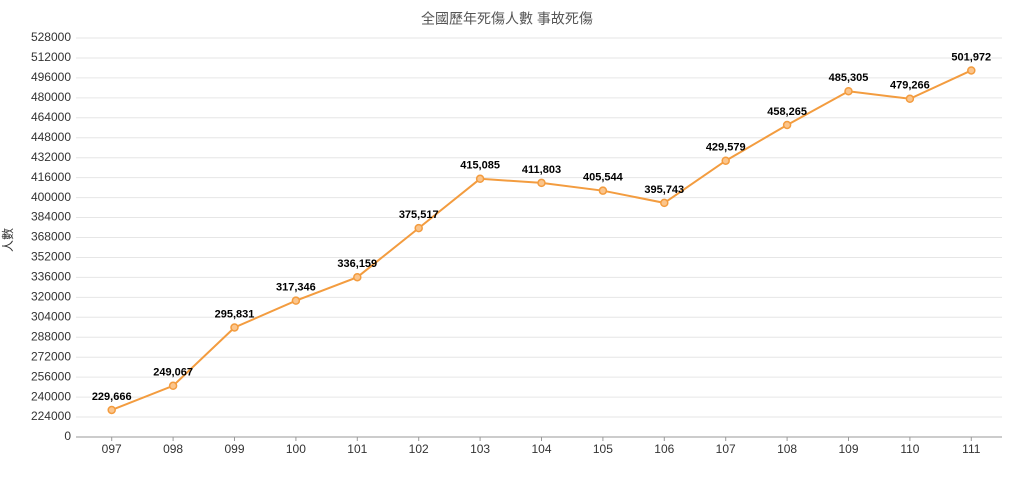 The image size is (1014, 491). I want to click on x-tick-label: 106, so click(664, 449).